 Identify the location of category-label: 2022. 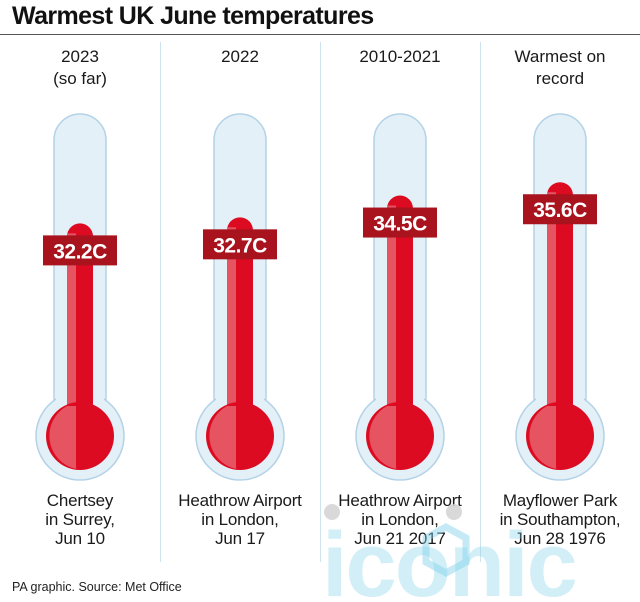
(240, 56).